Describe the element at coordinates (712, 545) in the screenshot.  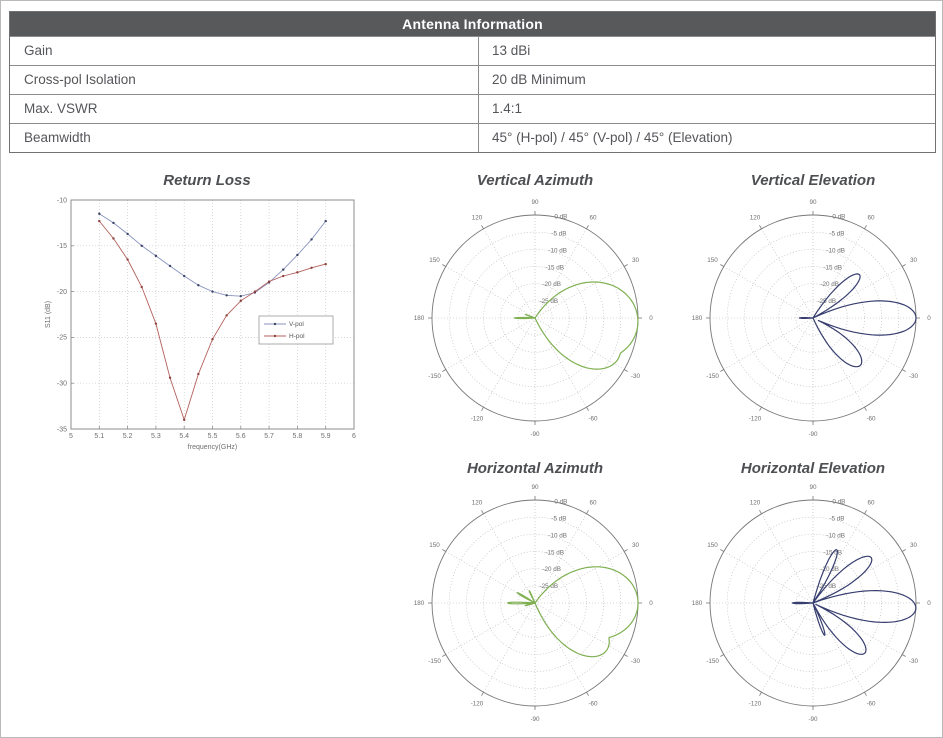
I see `polar-angle-label: 150` at that location.